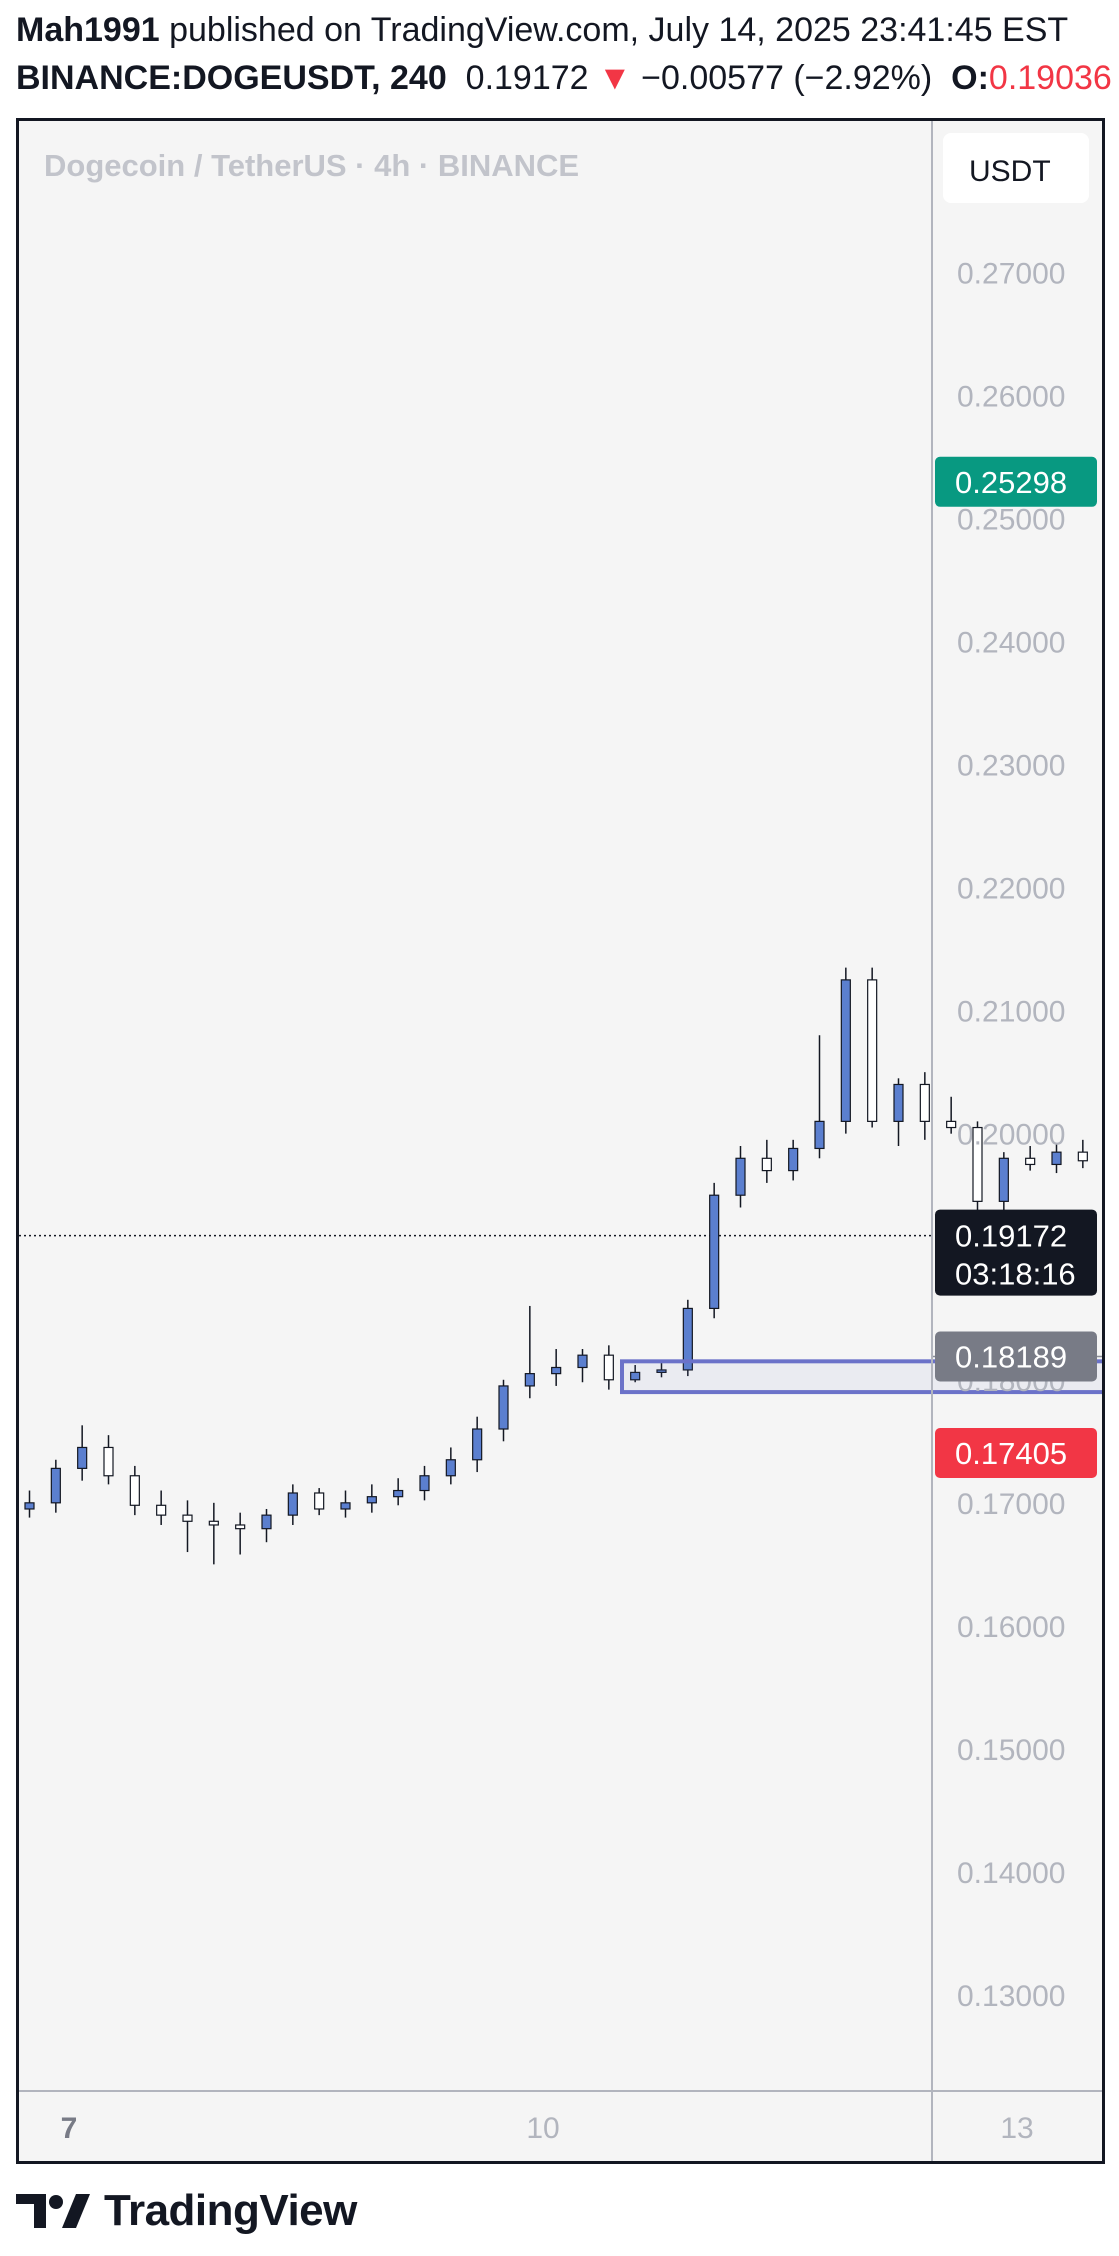  Describe the element at coordinates (1011, 1627) in the screenshot. I see `y-tick-label: 0.16000` at that location.